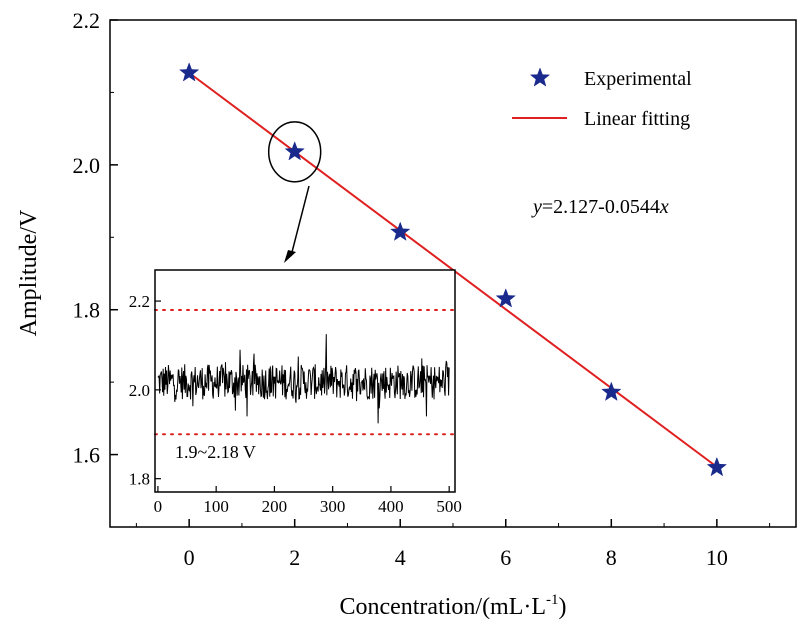 Image resolution: width=800 pixels, height=625 pixels. What do you see at coordinates (216, 506) in the screenshot?
I see `inset-x-tick-label: 100` at bounding box center [216, 506].